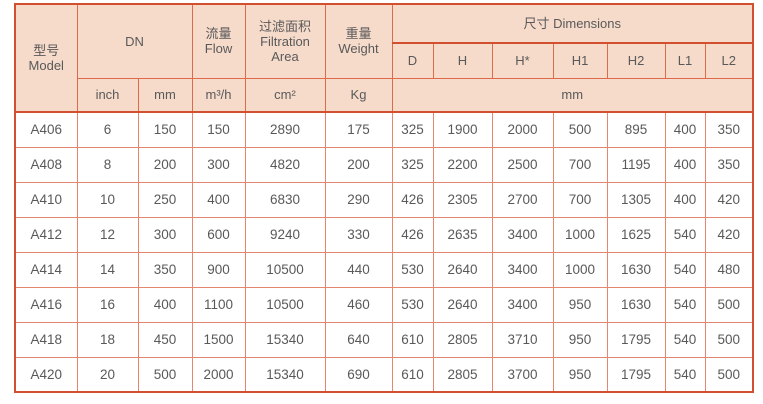 This screenshot has width=763, height=404. I want to click on header-filtration-area: 过滤面积 Filtration Area, so click(285, 41).